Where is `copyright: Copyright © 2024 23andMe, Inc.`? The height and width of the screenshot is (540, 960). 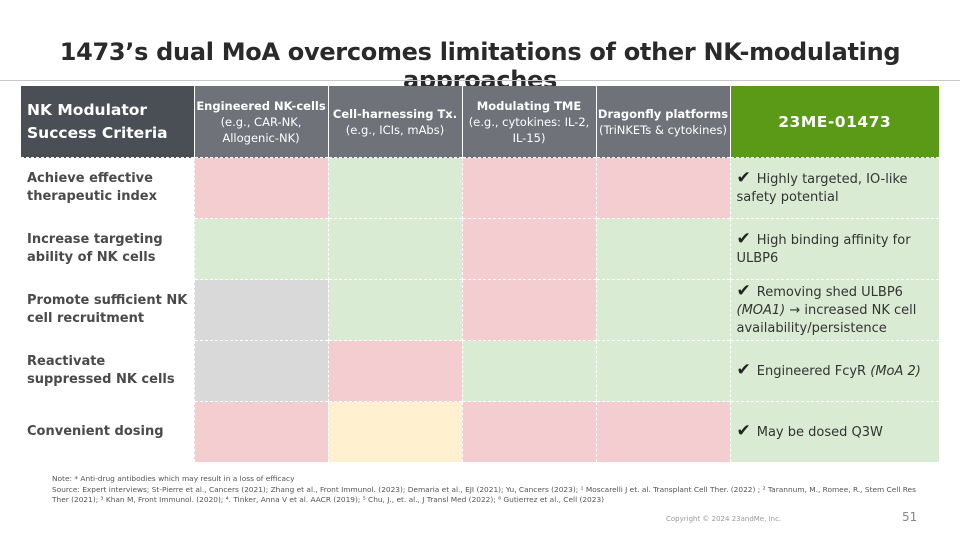 copyright: Copyright © 2024 23andMe, Inc. is located at coordinates (724, 519).